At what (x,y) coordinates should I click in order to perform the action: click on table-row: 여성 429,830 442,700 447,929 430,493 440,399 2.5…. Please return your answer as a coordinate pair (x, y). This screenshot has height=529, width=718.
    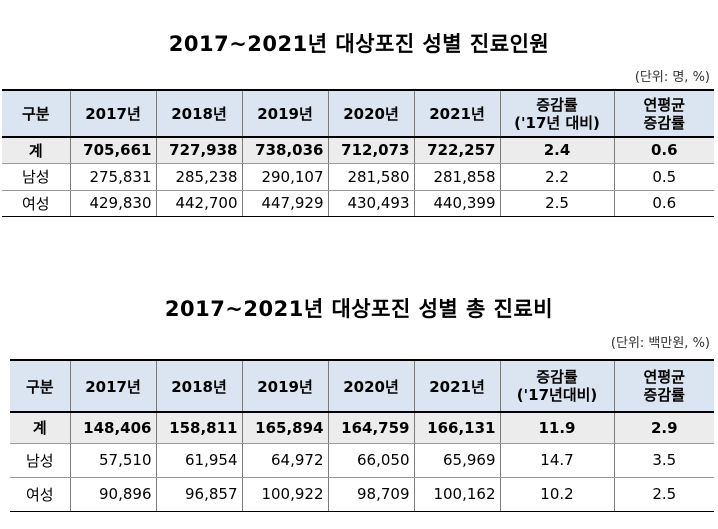
    Looking at the image, I should click on (358, 203).